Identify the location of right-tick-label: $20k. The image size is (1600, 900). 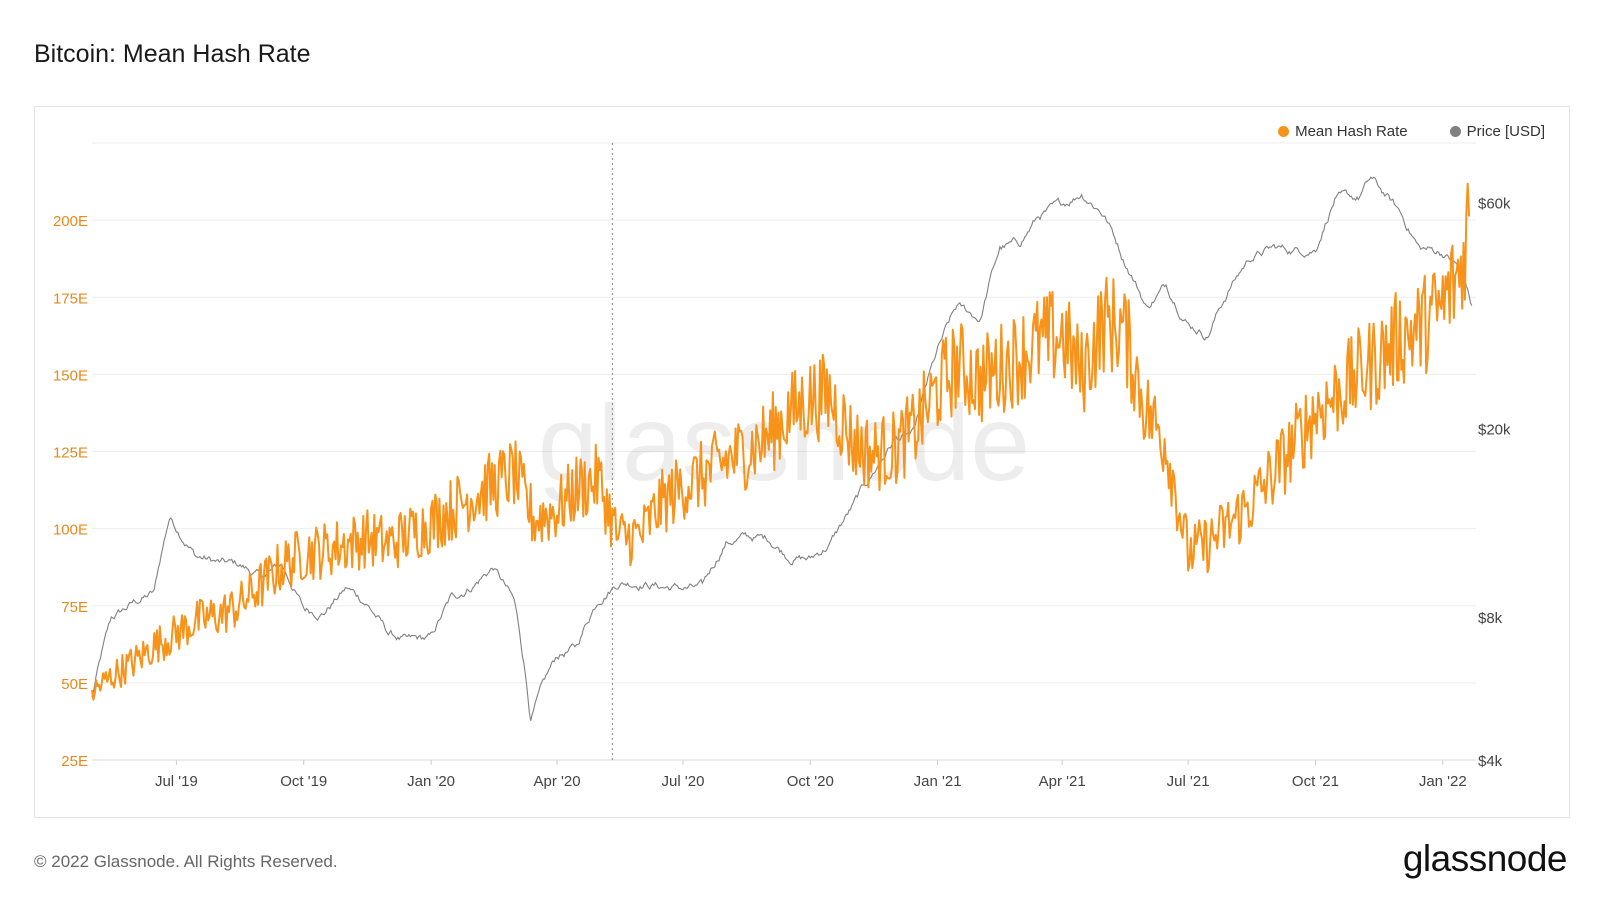
(1494, 430).